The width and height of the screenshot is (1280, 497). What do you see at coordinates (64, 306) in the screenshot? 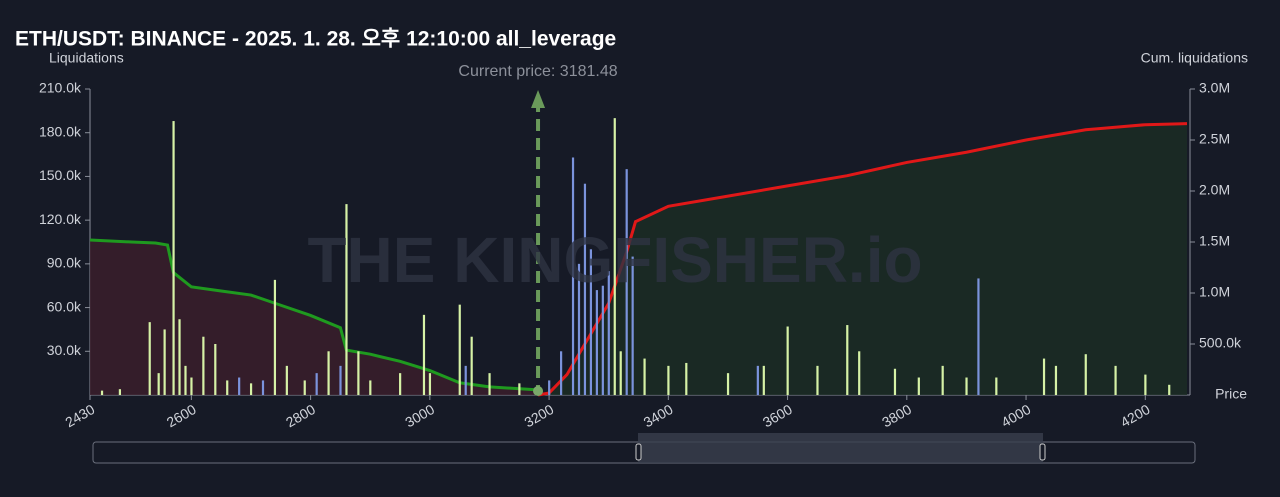
I see `y-tick-label: 60.0k` at bounding box center [64, 306].